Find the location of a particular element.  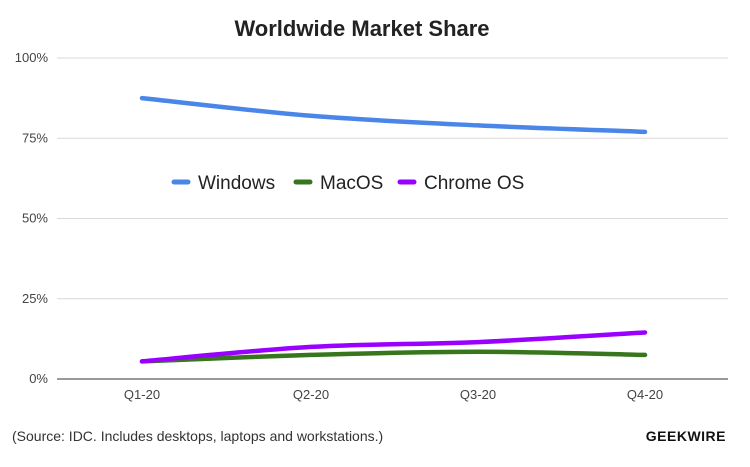

y-tick-label: 50% is located at coordinates (35, 218).